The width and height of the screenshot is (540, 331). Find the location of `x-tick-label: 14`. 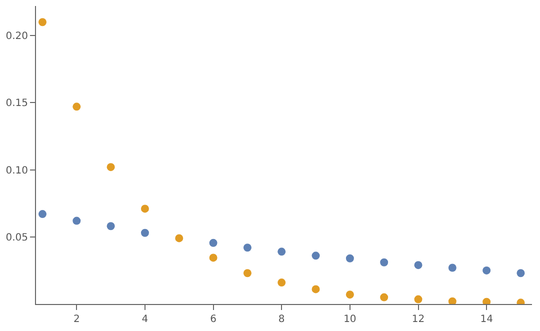

x-tick-label: 14 is located at coordinates (486, 319).